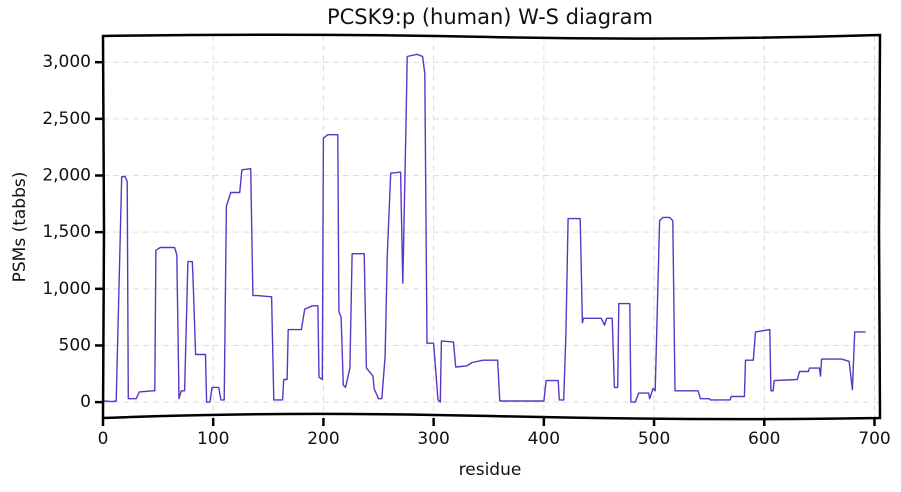 This screenshot has width=901, height=492. Describe the element at coordinates (75, 345) in the screenshot. I see `y-tick-label: 500` at that location.